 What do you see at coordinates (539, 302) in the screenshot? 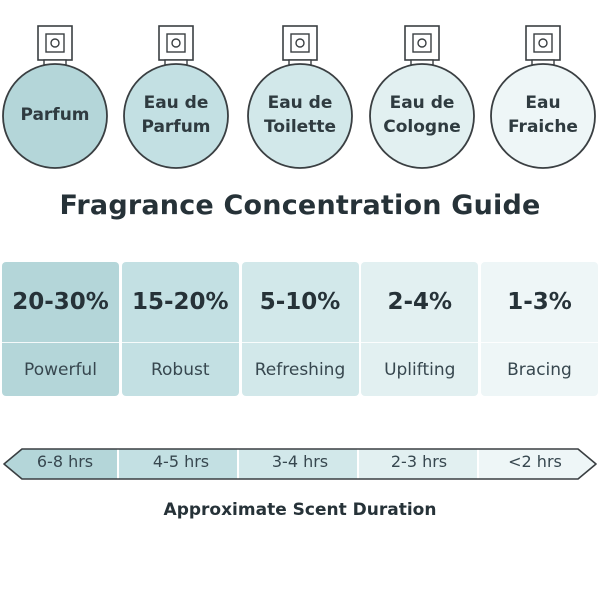
I see `concentration-percent: 1-3%` at bounding box center [539, 302].